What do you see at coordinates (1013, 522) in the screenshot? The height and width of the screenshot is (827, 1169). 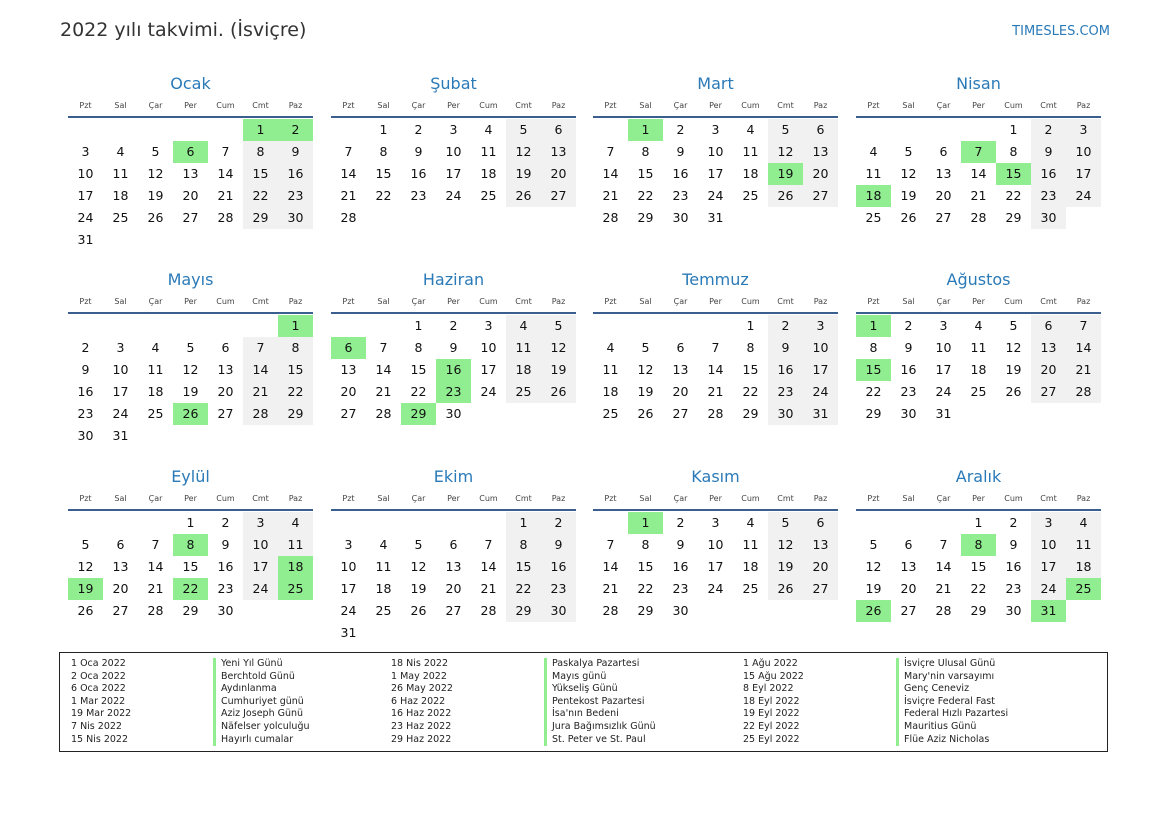 I see `day-cell: 2` at bounding box center [1013, 522].